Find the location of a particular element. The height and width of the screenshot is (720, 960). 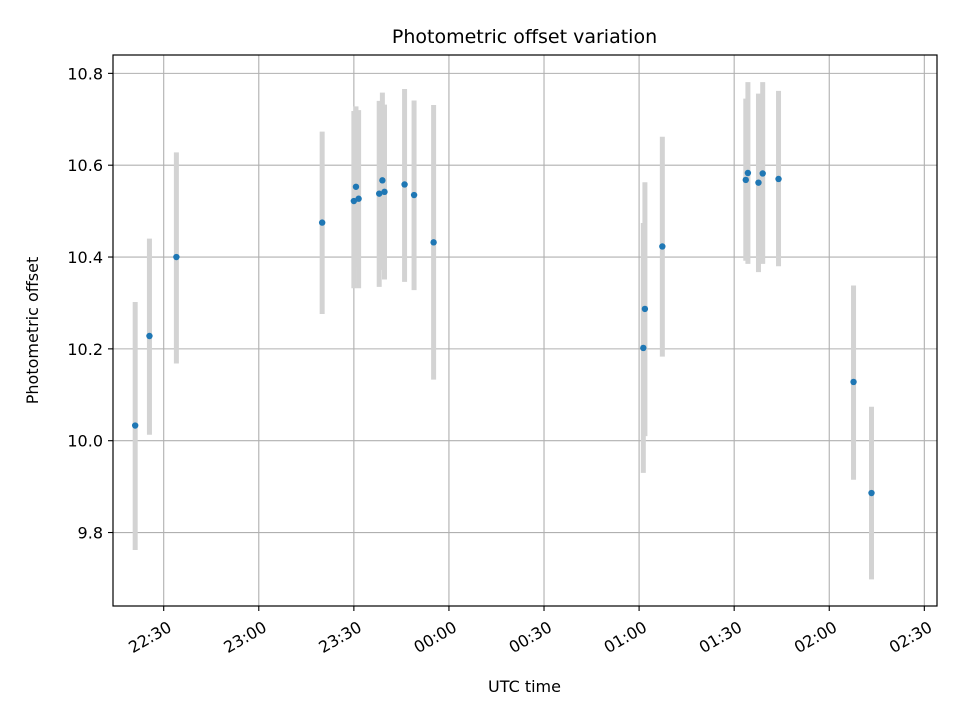

y-tick-label: 10.6 is located at coordinates (85, 165).